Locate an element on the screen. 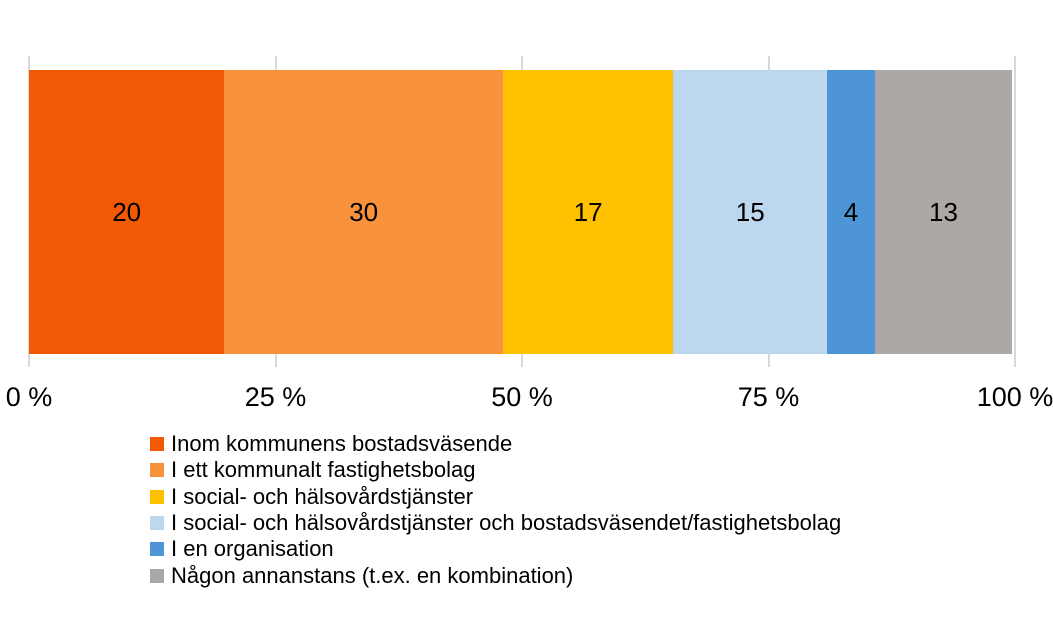 The image size is (1053, 643). segment-value-label: 30 is located at coordinates (364, 212).